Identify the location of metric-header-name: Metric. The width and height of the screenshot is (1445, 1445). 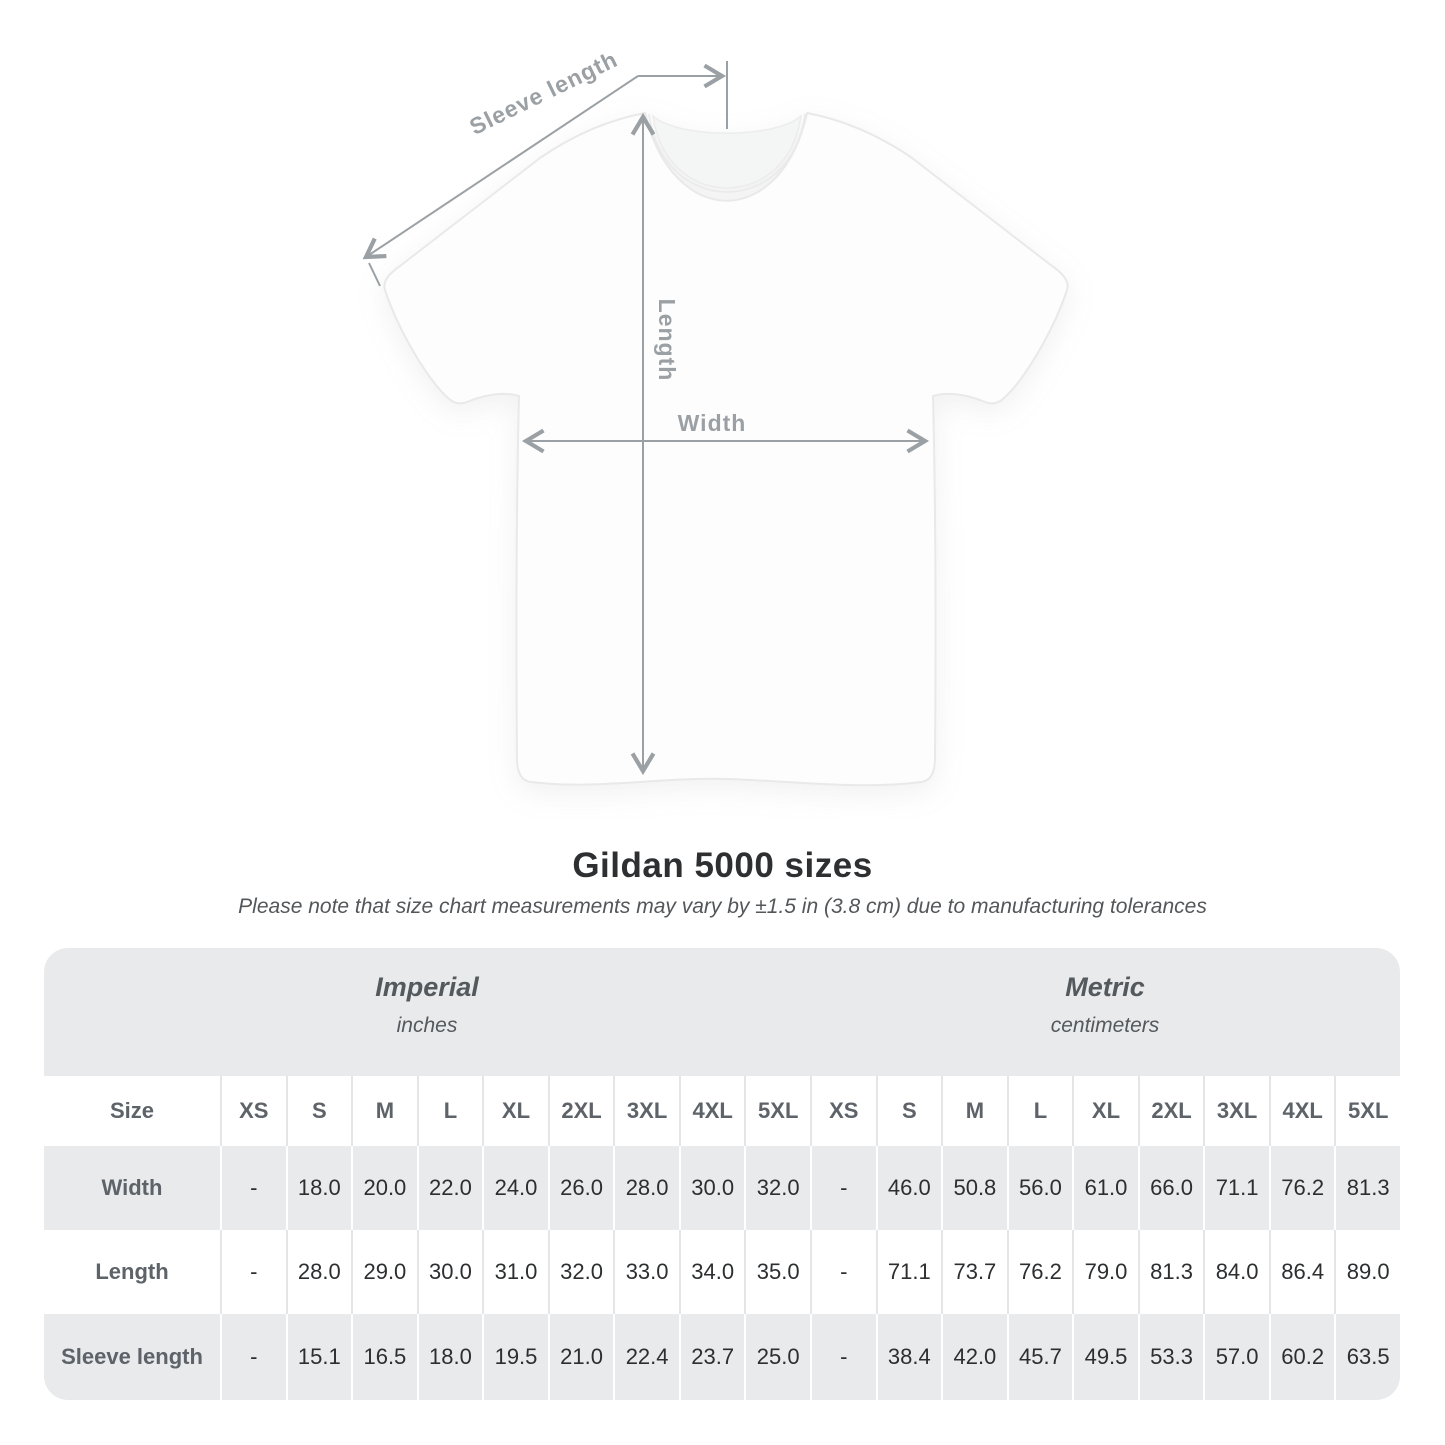
(1105, 987).